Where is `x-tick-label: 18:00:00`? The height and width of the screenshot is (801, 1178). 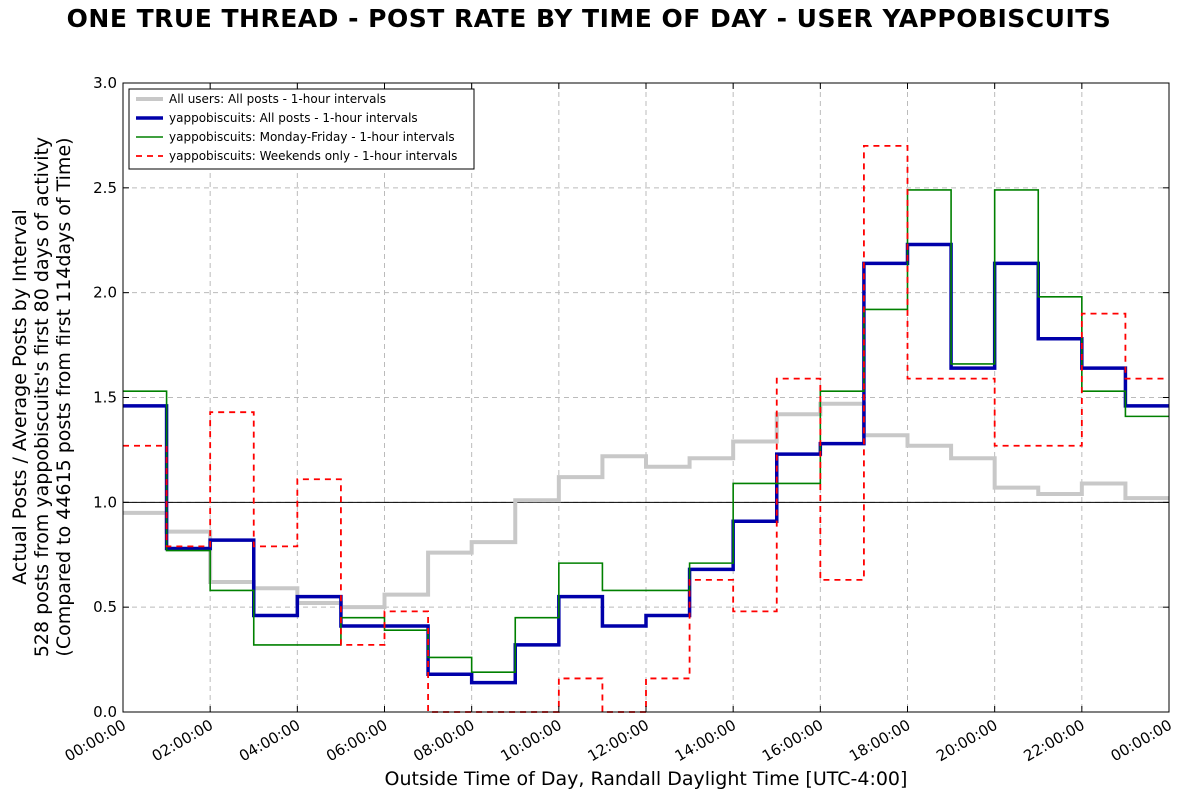
x-tick-label: 18:00:00 is located at coordinates (879, 740).